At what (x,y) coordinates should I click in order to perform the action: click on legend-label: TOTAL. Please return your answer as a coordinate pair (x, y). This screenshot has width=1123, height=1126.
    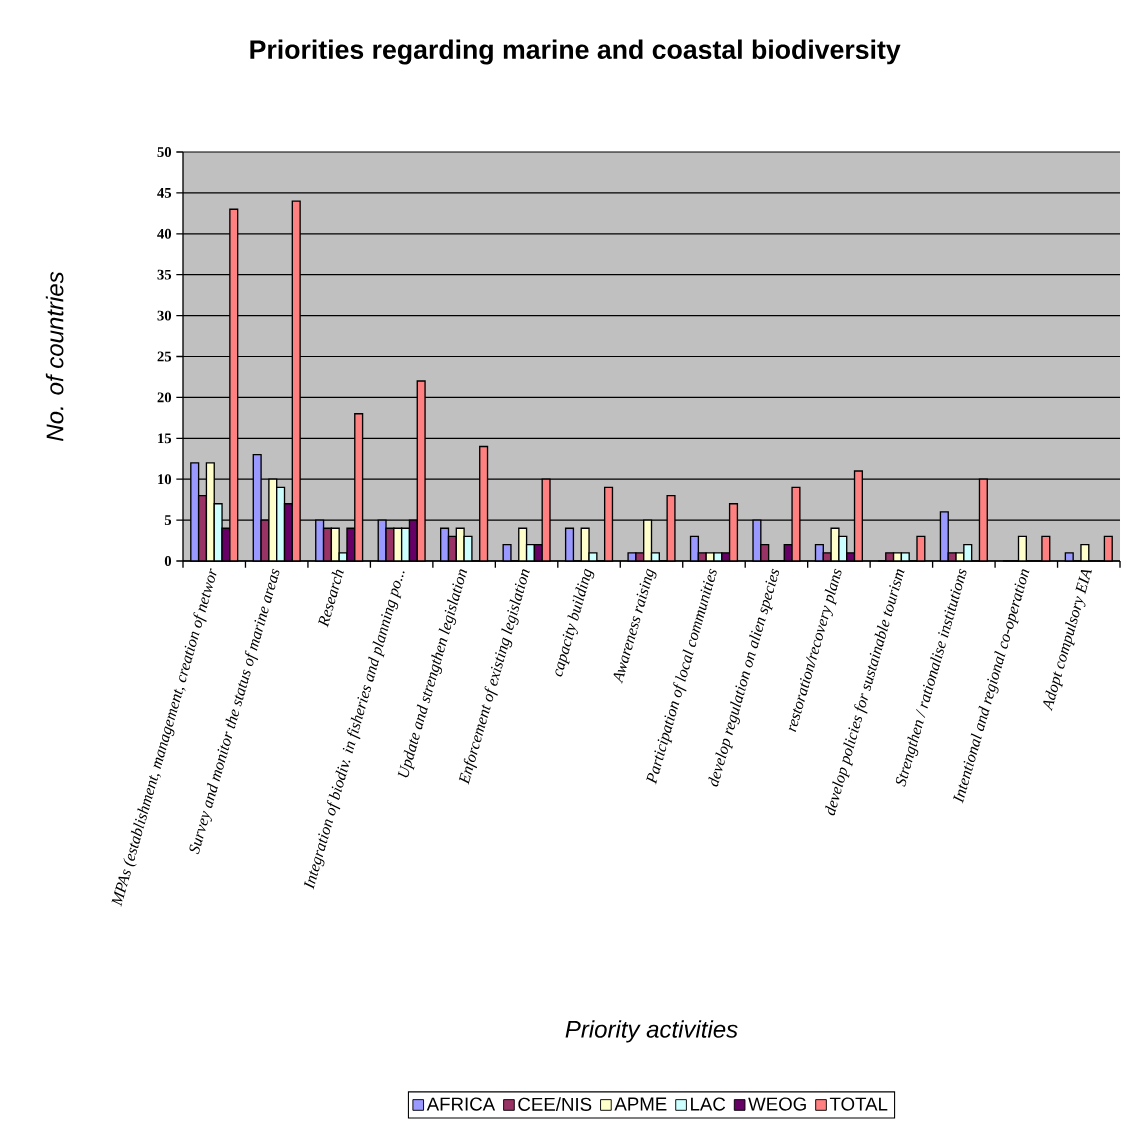
    Looking at the image, I should click on (858, 1104).